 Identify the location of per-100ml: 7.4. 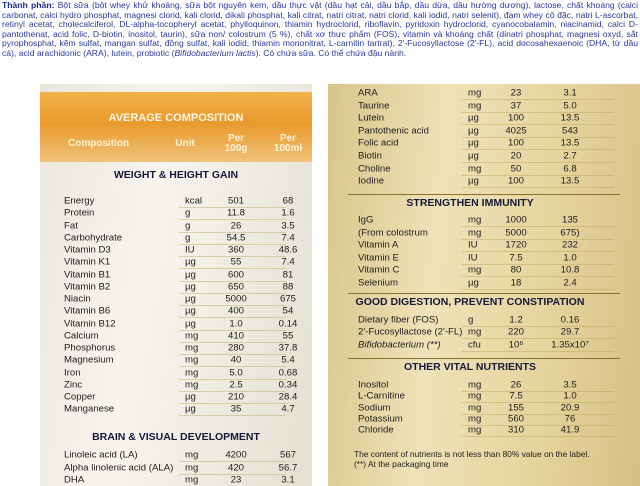
(288, 262).